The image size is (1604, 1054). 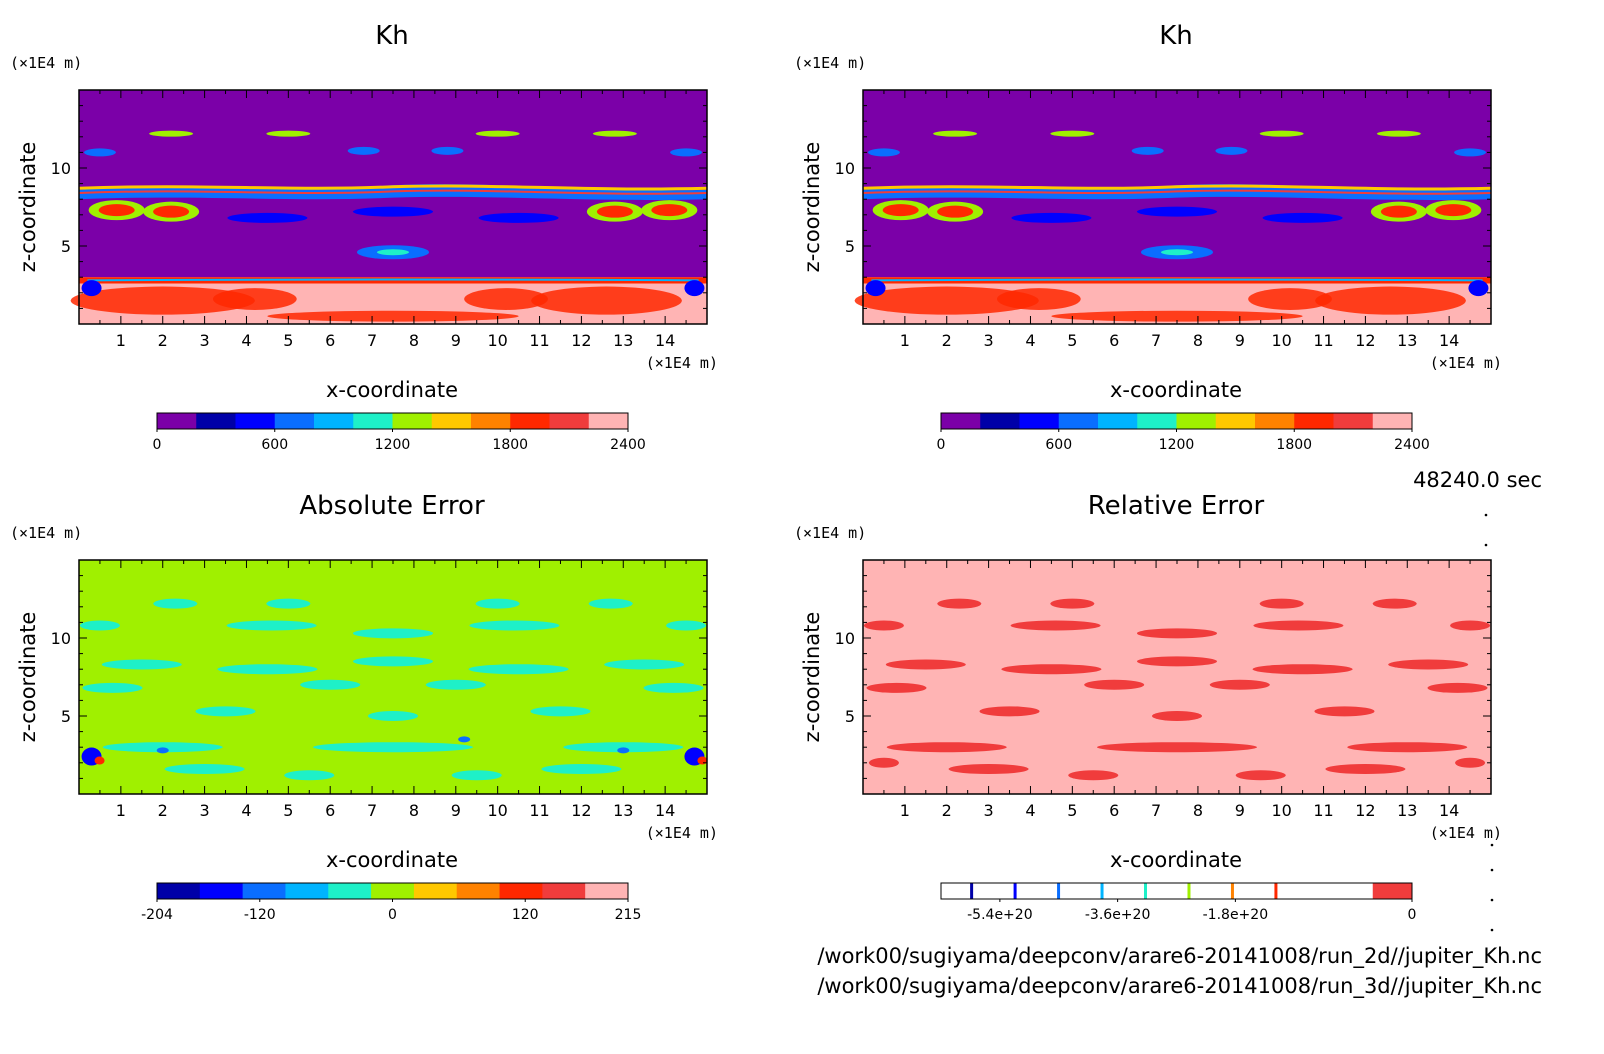 What do you see at coordinates (61, 168) in the screenshot?
I see `y-tick-label: 10` at bounding box center [61, 168].